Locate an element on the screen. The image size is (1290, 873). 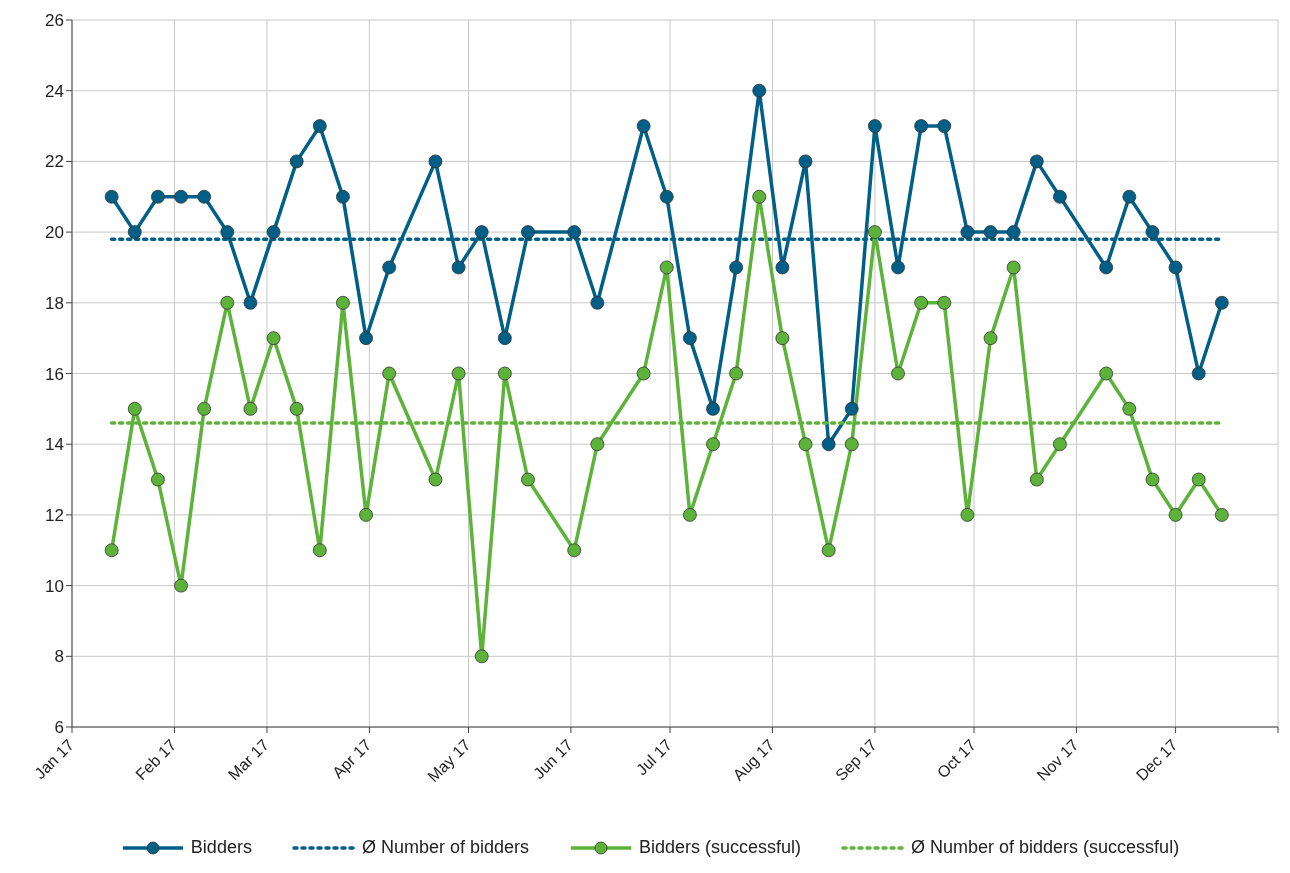
x-tick-label: Oct 17 is located at coordinates (956, 759).